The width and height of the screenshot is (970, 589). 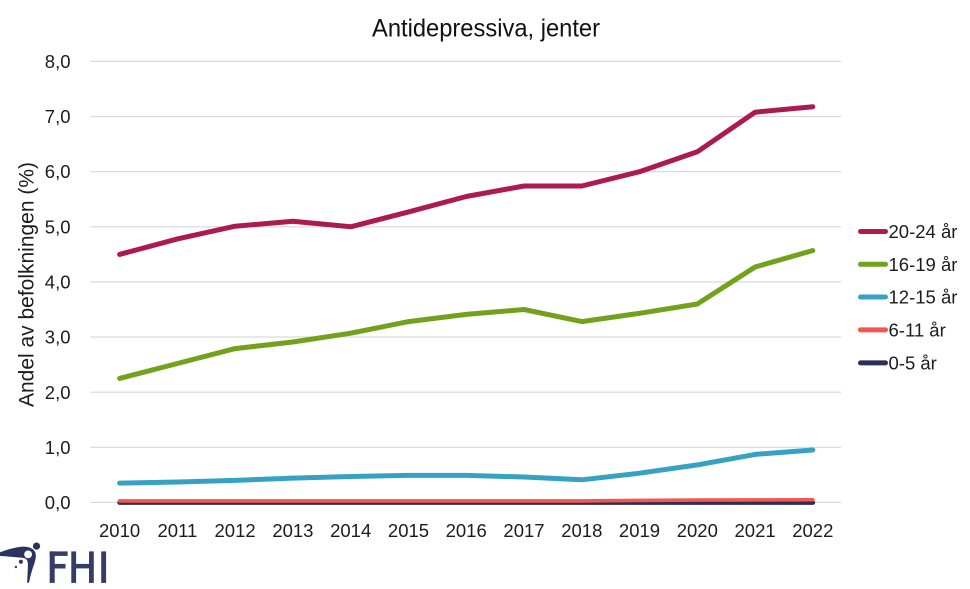 What do you see at coordinates (178, 530) in the screenshot?
I see `svg-text: 2011` at bounding box center [178, 530].